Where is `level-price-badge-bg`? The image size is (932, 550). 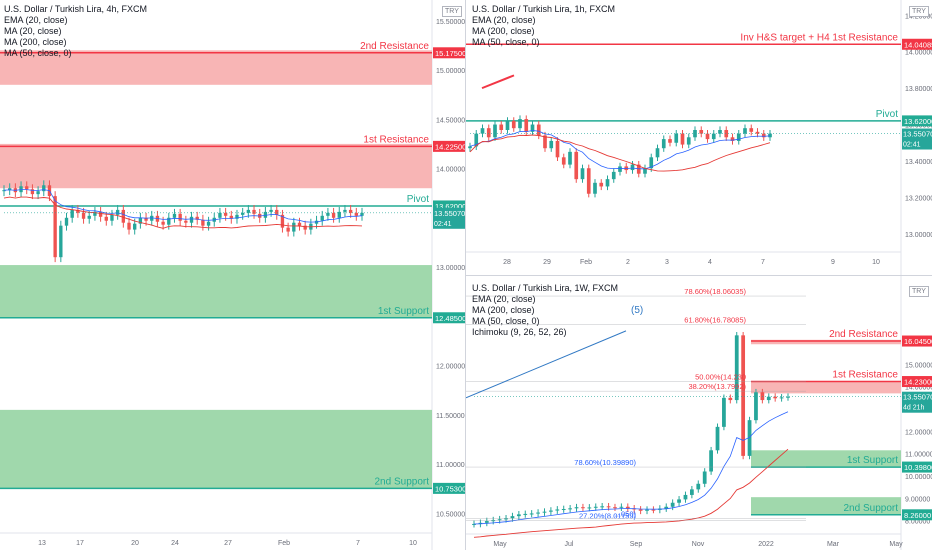
level-price-badge-bg is located at coordinates (917, 341).